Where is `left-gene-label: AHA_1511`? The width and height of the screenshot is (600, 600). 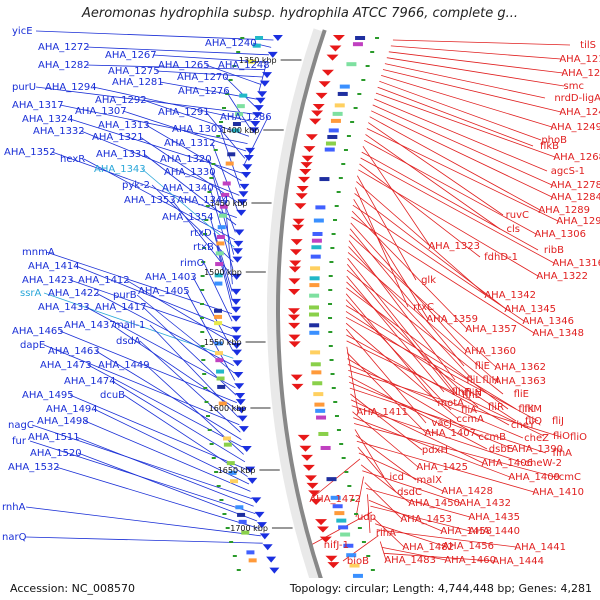
left-gene-label: AHA_1511 is located at coordinates (54, 437).